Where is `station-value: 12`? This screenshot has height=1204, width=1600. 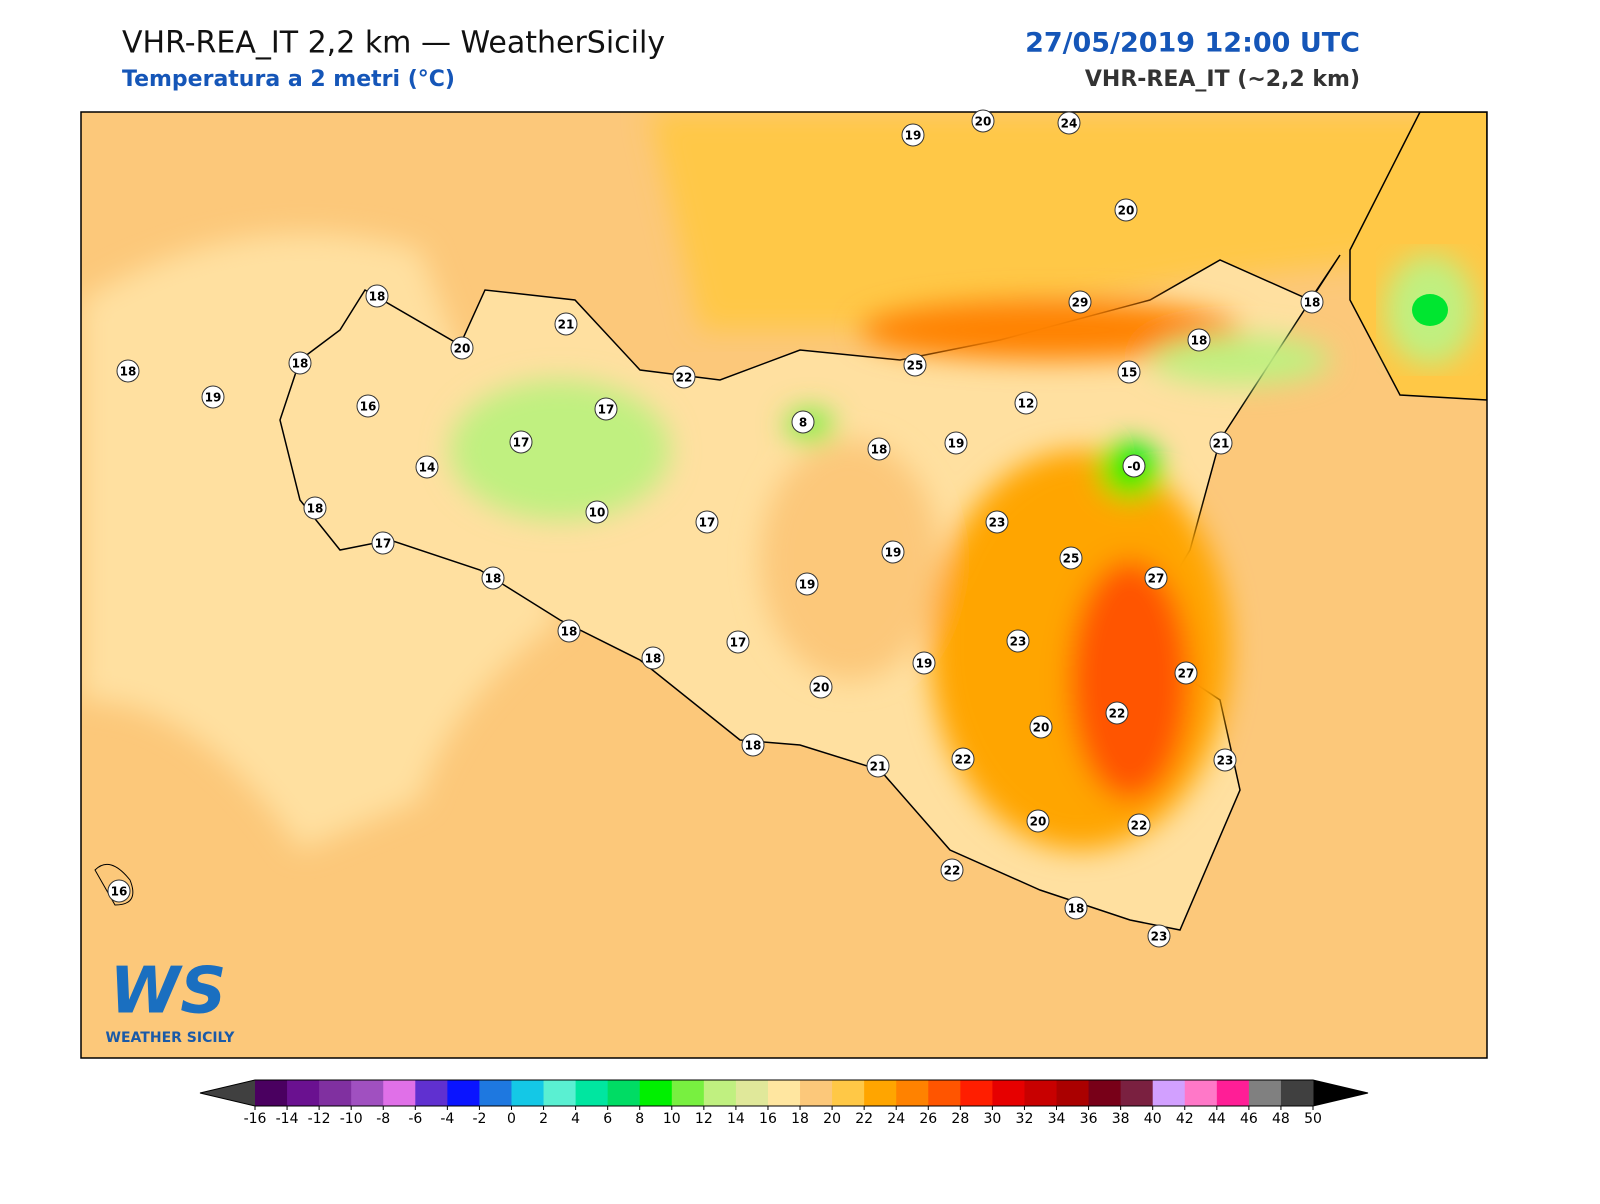 station-value: 12 is located at coordinates (1026, 404).